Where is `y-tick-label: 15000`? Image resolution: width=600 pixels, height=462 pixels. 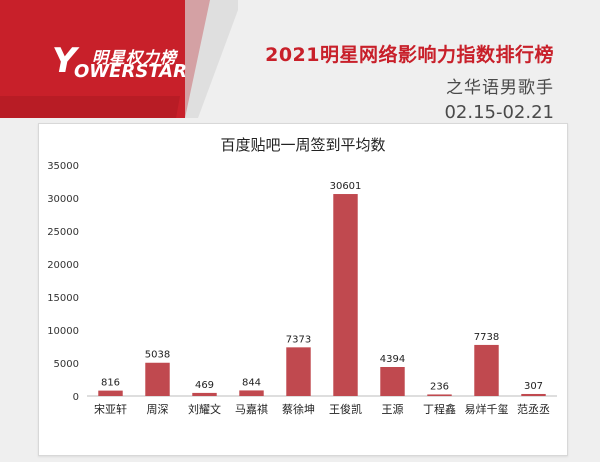 y-tick-label: 15000 is located at coordinates (63, 298).